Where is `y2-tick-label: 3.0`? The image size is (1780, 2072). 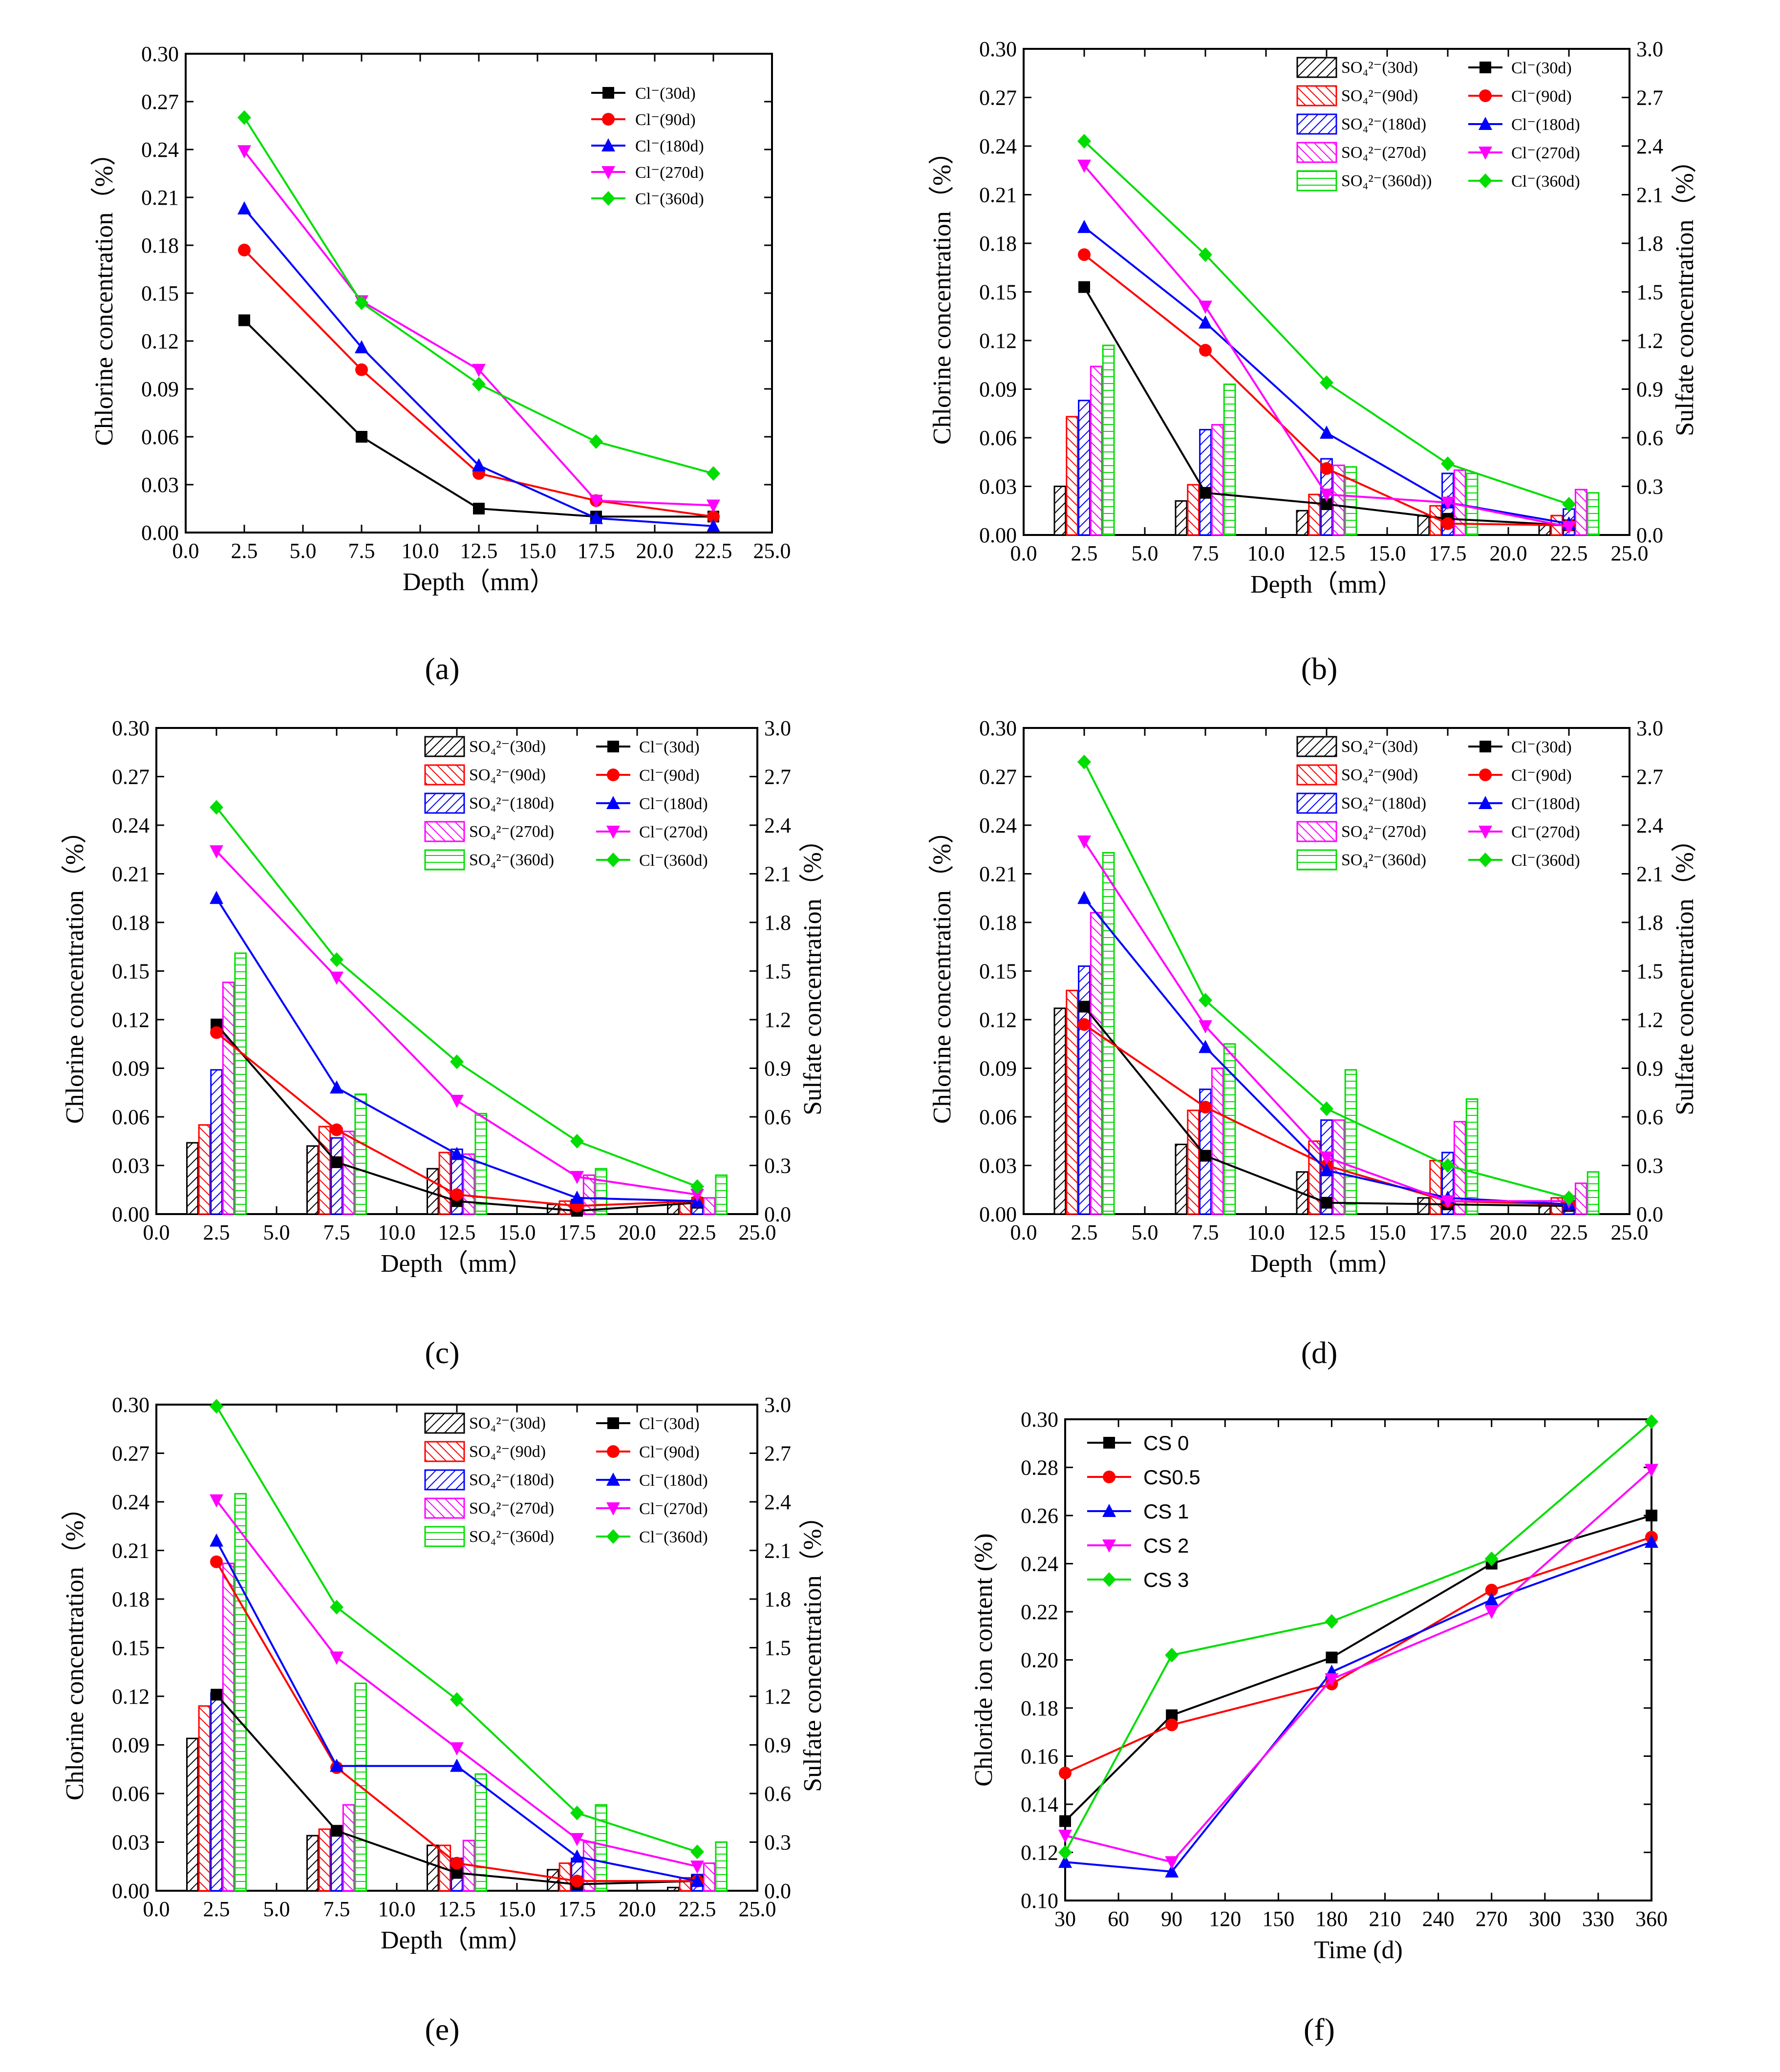
y2-tick-label: 3.0 is located at coordinates (777, 728).